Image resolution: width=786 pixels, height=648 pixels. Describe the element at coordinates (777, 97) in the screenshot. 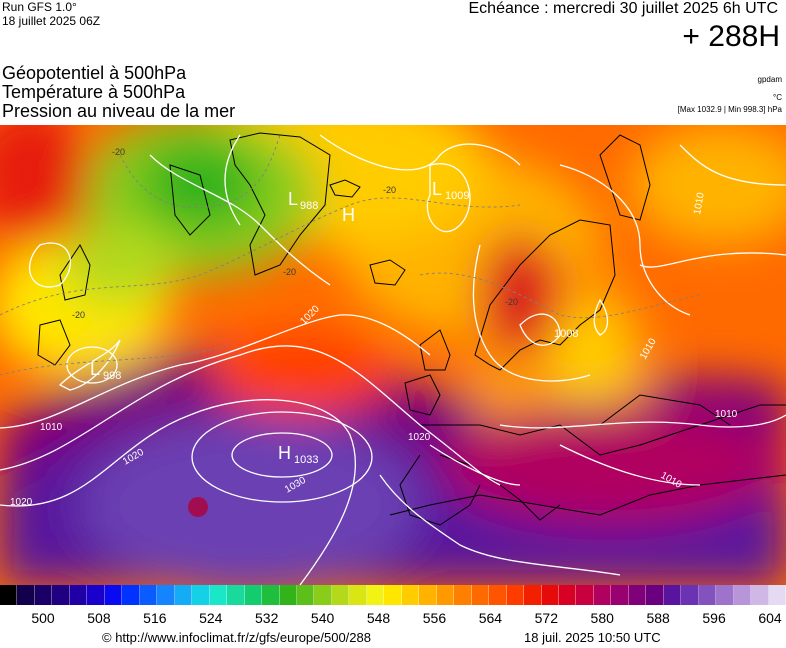

I see `unit-temperature: °C` at that location.